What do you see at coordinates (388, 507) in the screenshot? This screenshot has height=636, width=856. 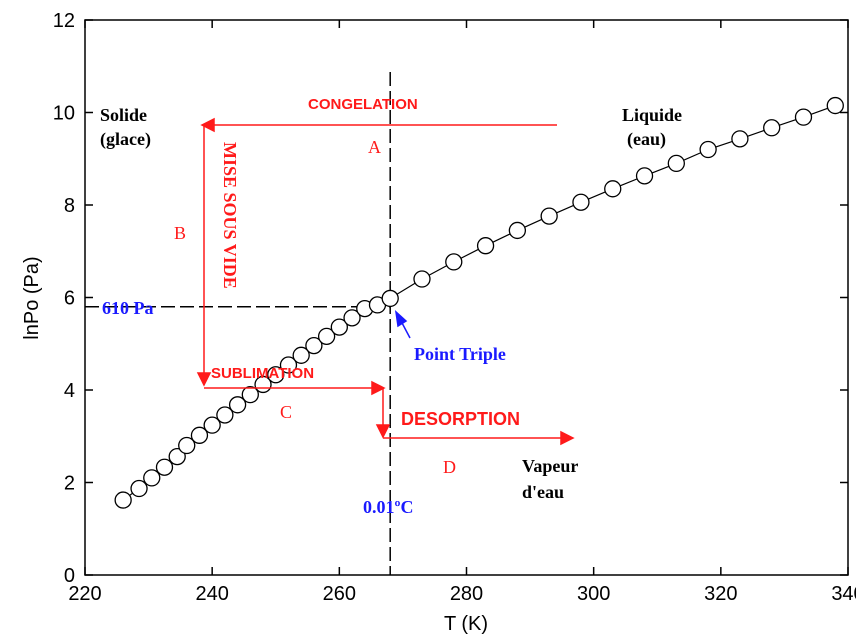 I see `label-0-01-c: 0.01ºC` at bounding box center [388, 507].